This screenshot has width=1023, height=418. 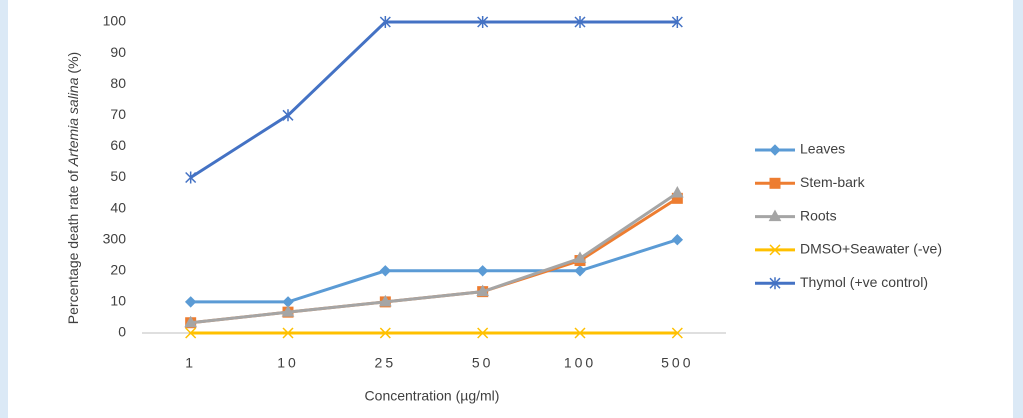 What do you see at coordinates (73, 65) in the screenshot?
I see `y-axis-title-part: (%)` at bounding box center [73, 65].